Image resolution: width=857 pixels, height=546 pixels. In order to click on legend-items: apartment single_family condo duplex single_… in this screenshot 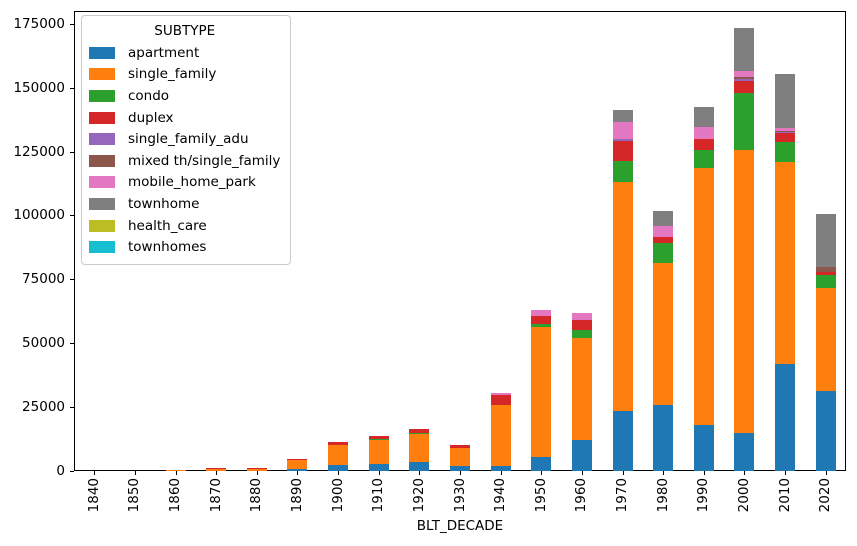, I will do `click(184, 150)`.